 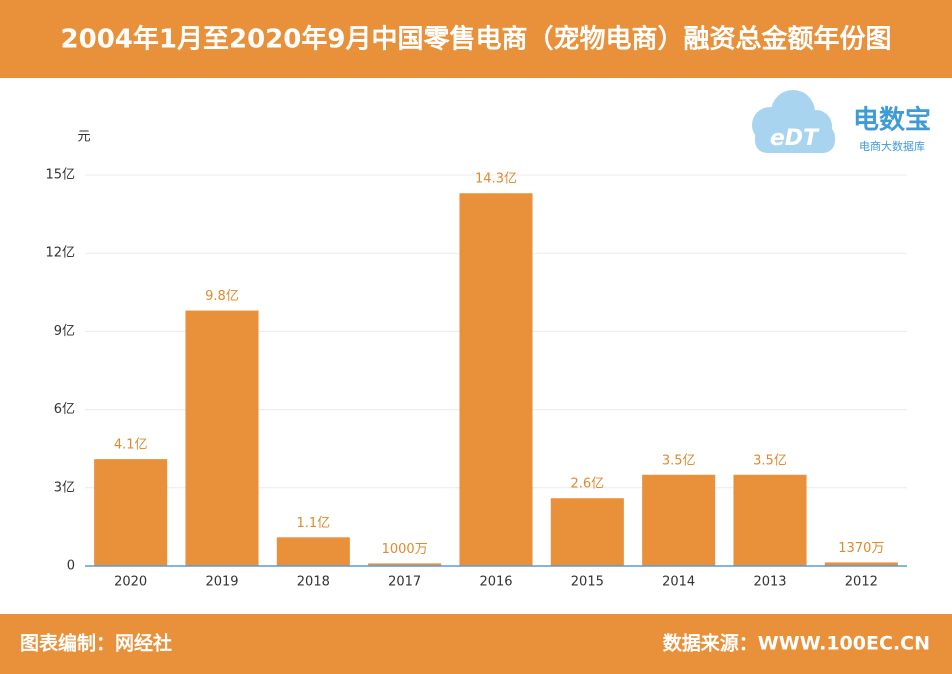 I want to click on x-tick-label: 2020, so click(x=130, y=582).